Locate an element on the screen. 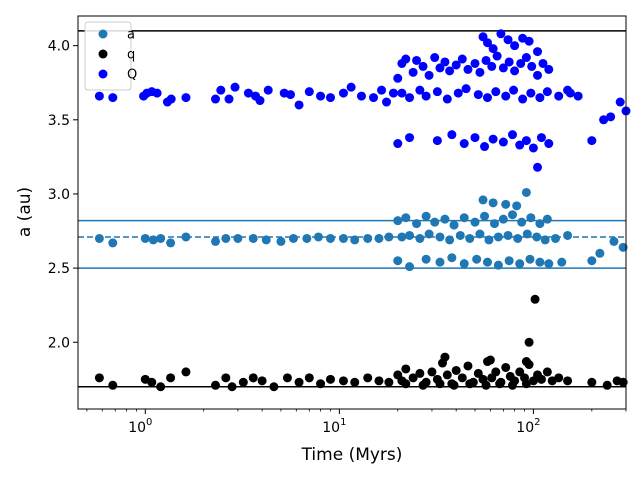 The width and height of the screenshot is (640, 480). legend-marker-q is located at coordinates (103, 54).